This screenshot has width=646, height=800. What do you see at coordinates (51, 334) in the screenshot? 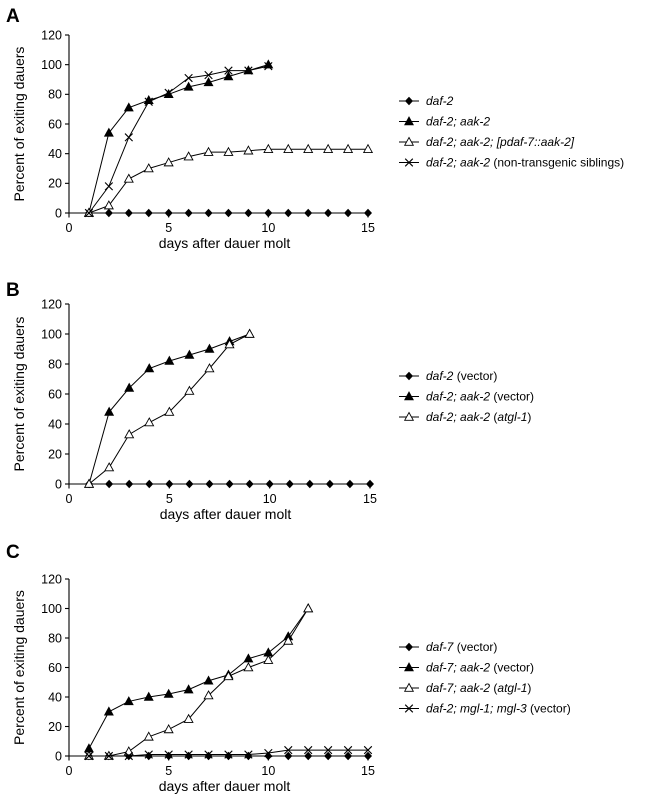
I see `y-tick-label: 100` at bounding box center [51, 334].